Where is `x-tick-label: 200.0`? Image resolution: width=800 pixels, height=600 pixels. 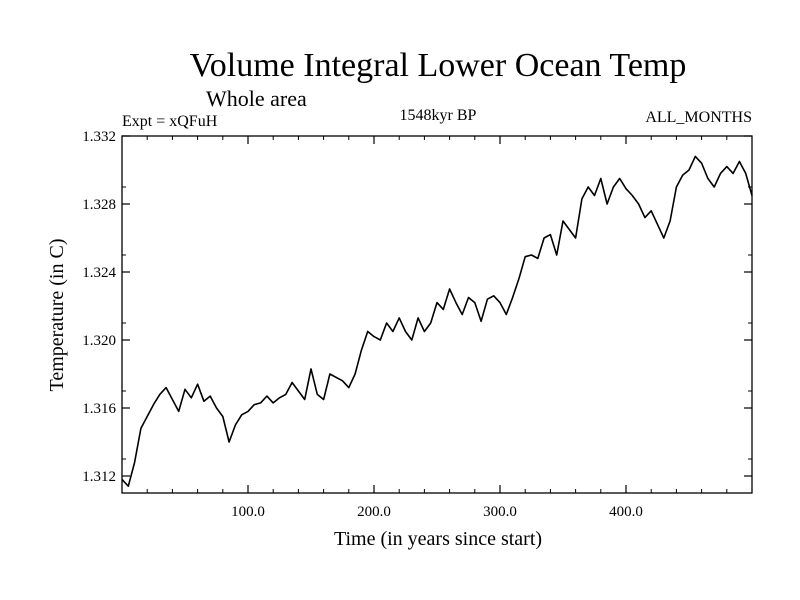
x-tick-label: 200.0 is located at coordinates (374, 512).